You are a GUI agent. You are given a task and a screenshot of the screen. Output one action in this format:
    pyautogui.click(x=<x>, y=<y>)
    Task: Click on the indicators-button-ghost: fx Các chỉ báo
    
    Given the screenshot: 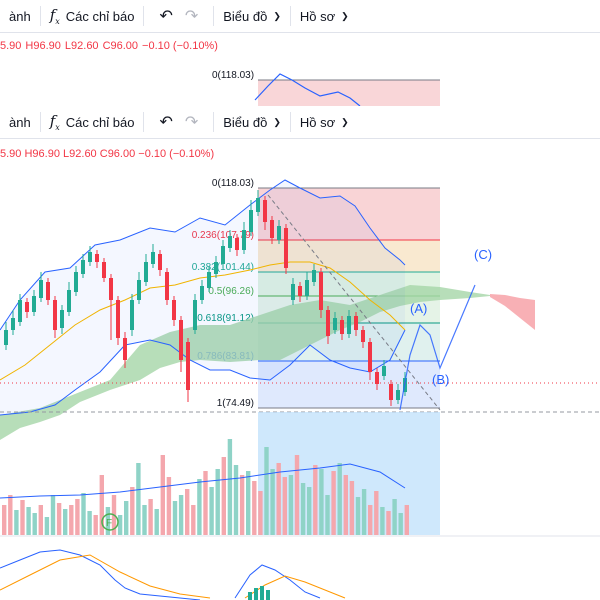 What is the action you would take?
    pyautogui.click(x=92, y=16)
    